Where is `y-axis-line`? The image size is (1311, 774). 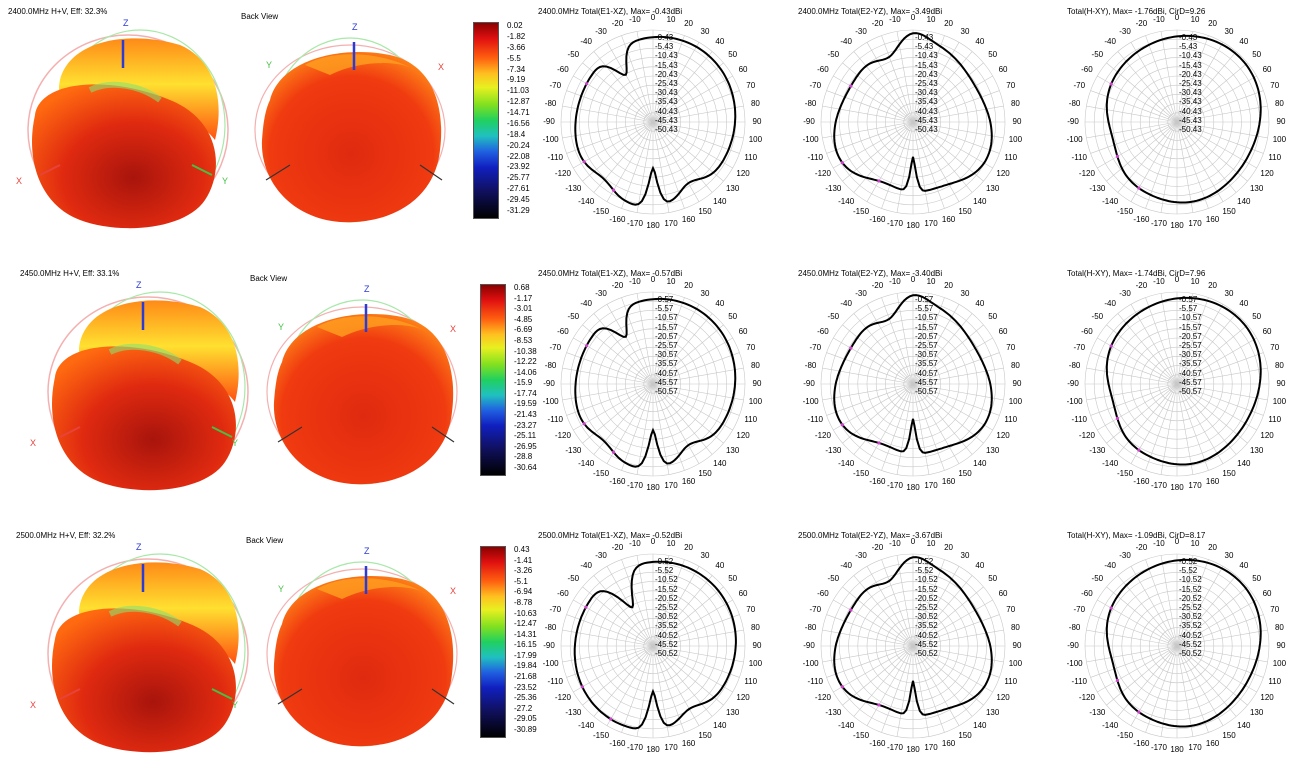 y-axis-line is located at coordinates (222, 694).